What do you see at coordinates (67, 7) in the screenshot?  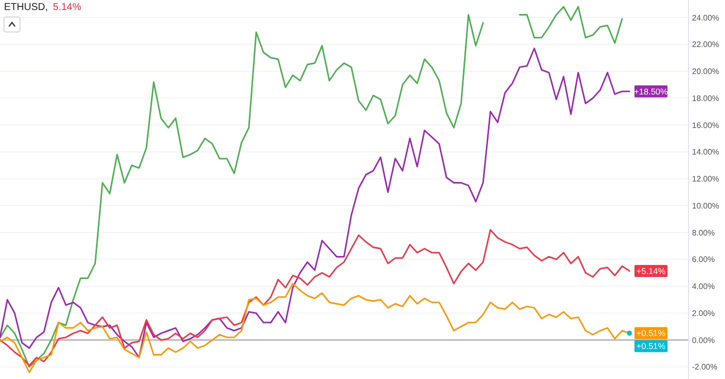 I see `chart-subtitle: 5.14%` at bounding box center [67, 7].